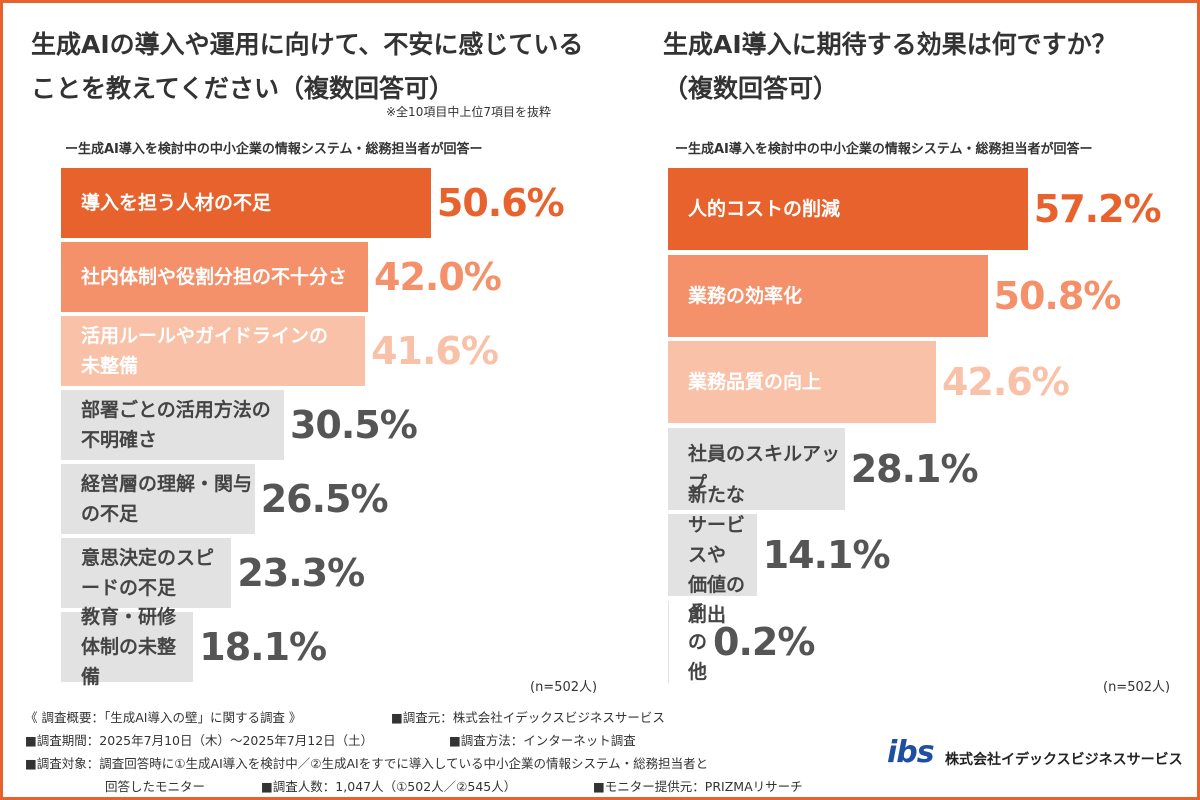 The width and height of the screenshot is (1200, 800). Describe the element at coordinates (438, 277) in the screenshot. I see `value-label: 42.0%` at that location.